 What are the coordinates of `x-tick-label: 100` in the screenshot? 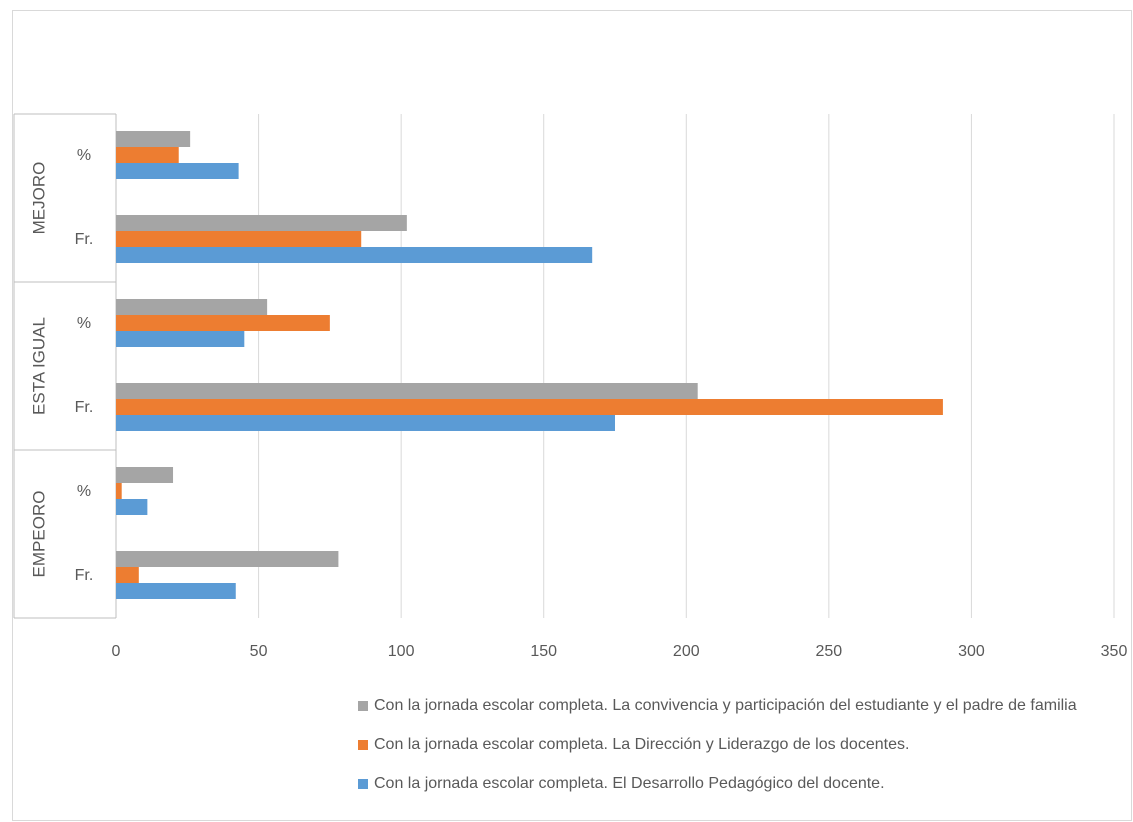 It's located at (401, 651).